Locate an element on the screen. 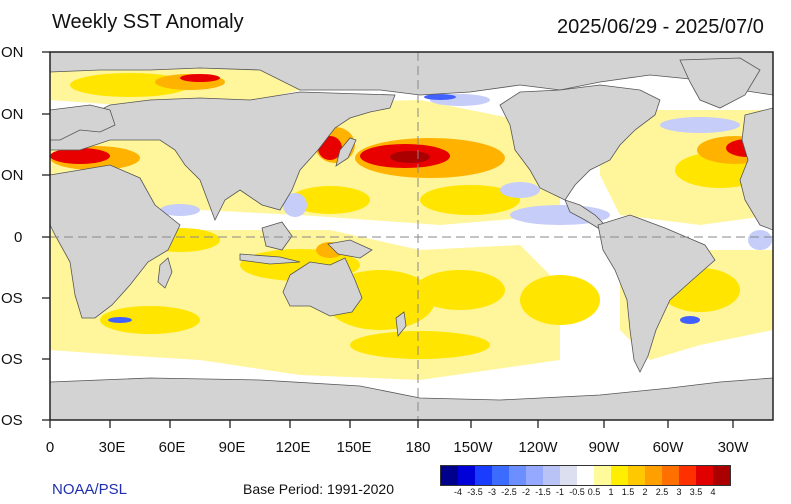 The height and width of the screenshot is (504, 791). colorbar-label: 1 is located at coordinates (611, 492).